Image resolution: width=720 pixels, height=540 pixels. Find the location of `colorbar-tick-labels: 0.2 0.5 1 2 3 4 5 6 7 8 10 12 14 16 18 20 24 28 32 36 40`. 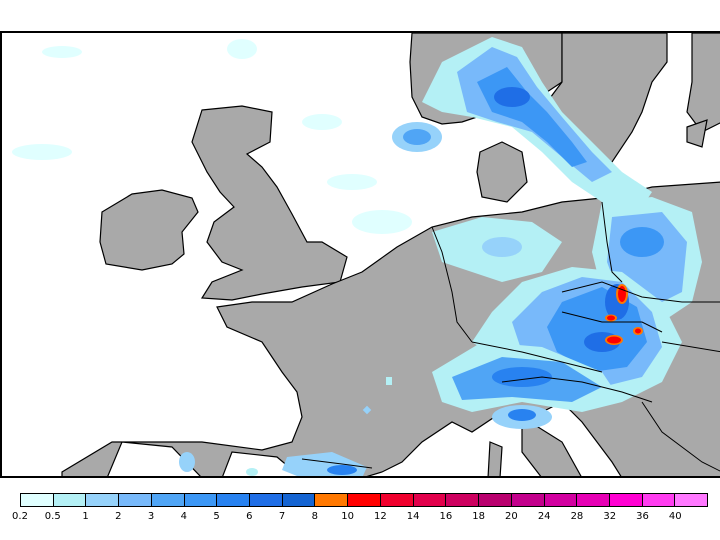

colorbar-tick-labels: 0.2 0.5 1 2 3 4 5 6 7 8 10 12 14 16 18 20 24 28 32 36 40 is located at coordinates (360, 518).